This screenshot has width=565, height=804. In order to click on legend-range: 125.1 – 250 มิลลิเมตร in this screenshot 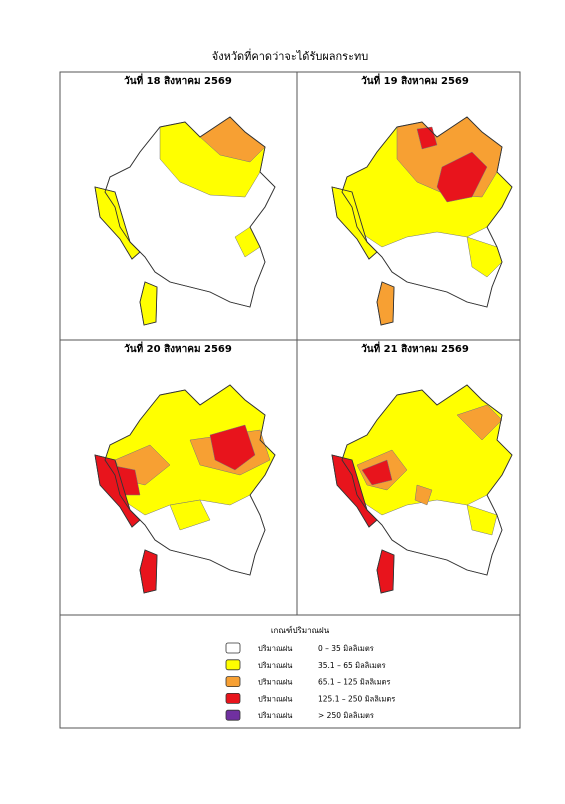, I will do `click(356, 698)`.